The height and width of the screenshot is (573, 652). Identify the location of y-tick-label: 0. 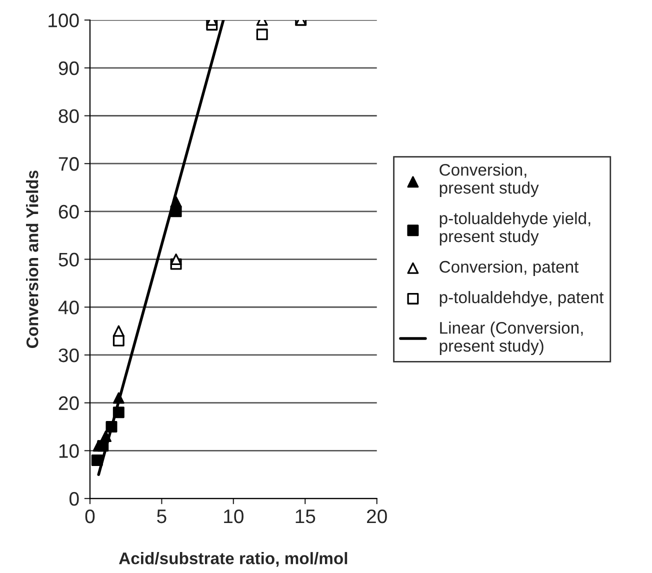
(74, 499).